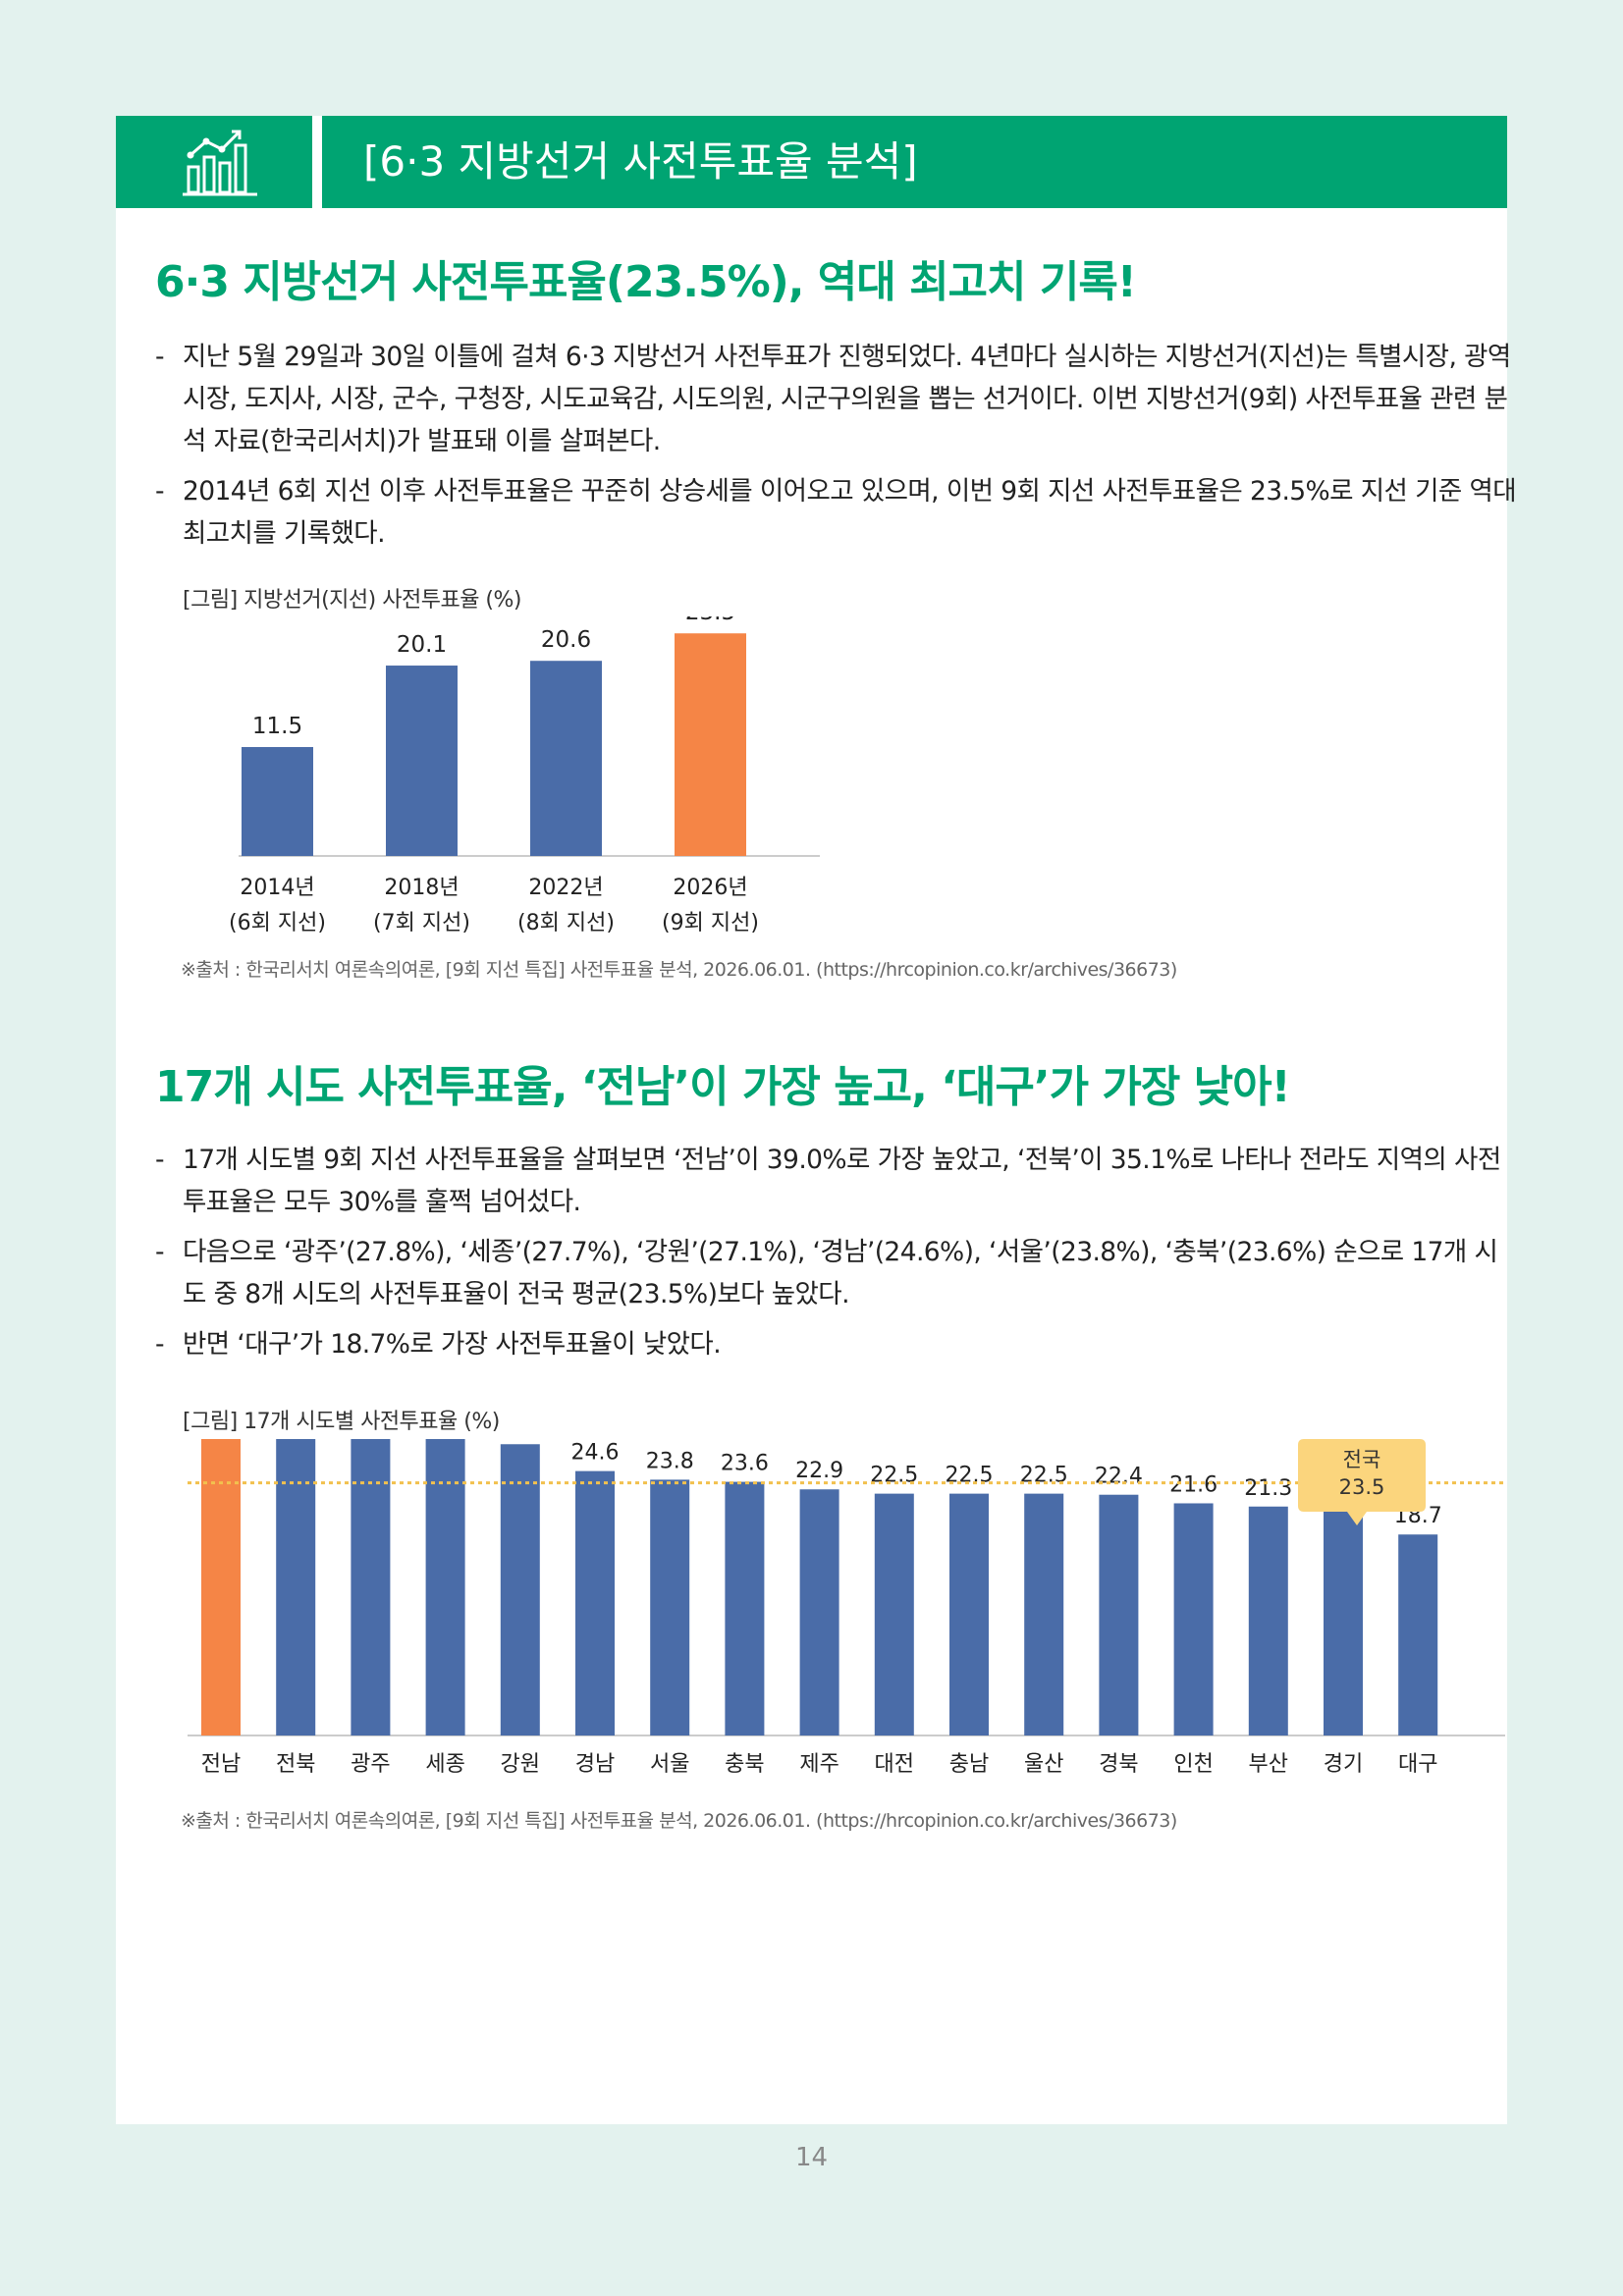  Describe the element at coordinates (710, 888) in the screenshot. I see `chart1-category-label: 2026년` at that location.